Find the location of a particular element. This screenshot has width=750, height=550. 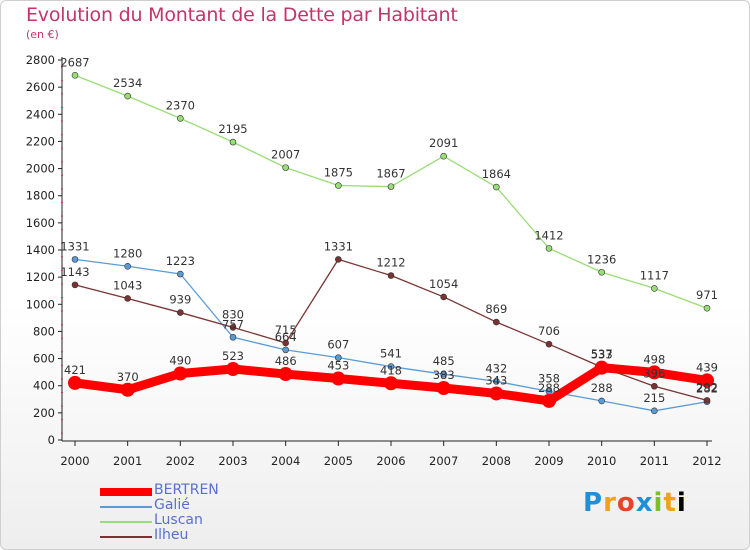

legend-label: Galié is located at coordinates (172, 505).